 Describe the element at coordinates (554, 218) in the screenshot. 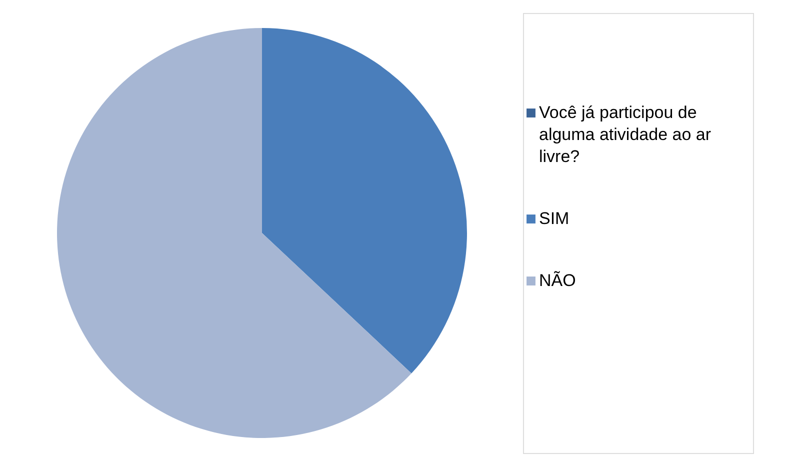

I see `legend-label: SIM` at that location.